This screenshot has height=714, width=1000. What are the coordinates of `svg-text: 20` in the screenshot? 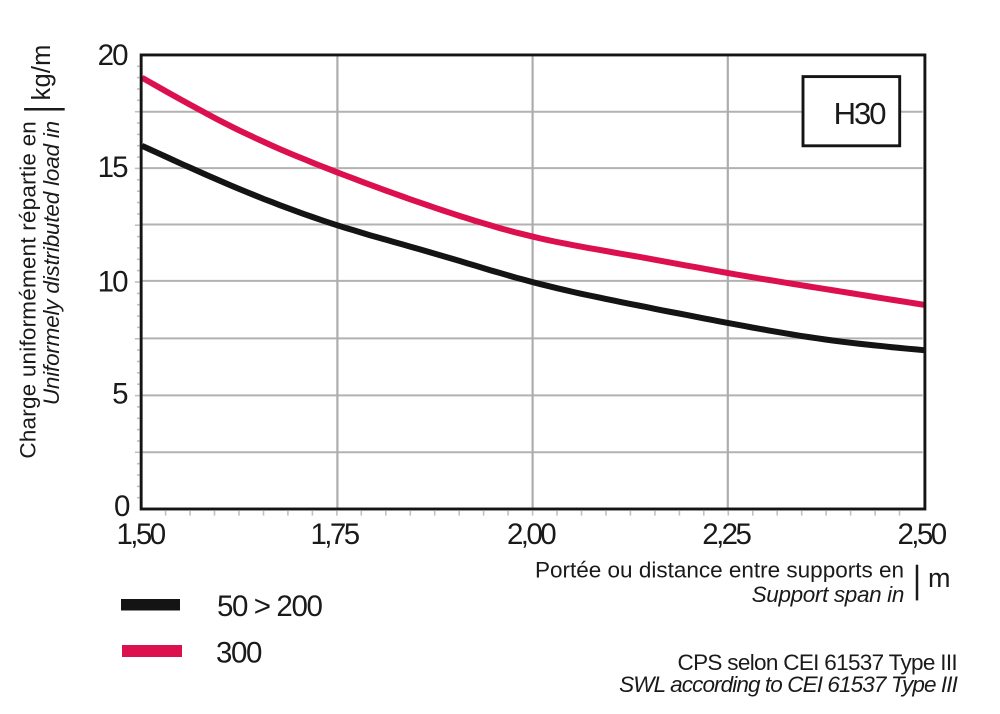 It's located at (113, 55).